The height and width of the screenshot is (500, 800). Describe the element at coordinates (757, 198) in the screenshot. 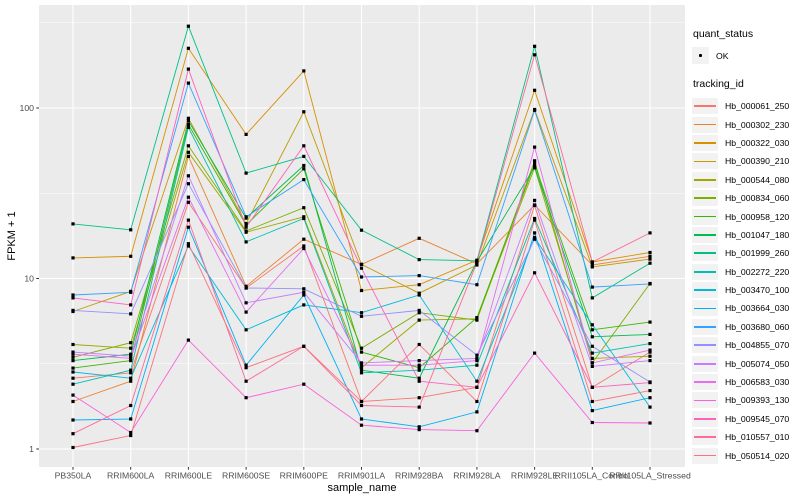

I see `color-legend-label: Hb_000834_060` at that location.